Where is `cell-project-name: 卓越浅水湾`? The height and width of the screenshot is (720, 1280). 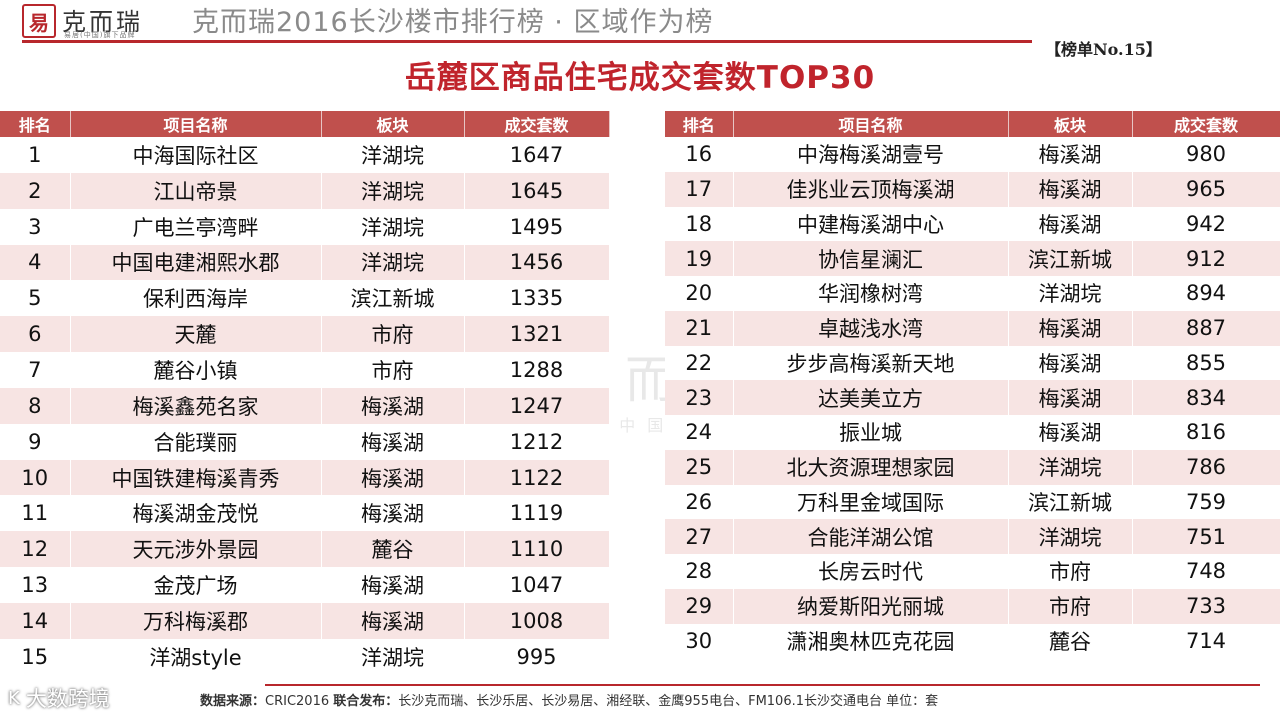 cell-project-name: 卓越浅水湾 is located at coordinates (871, 328).